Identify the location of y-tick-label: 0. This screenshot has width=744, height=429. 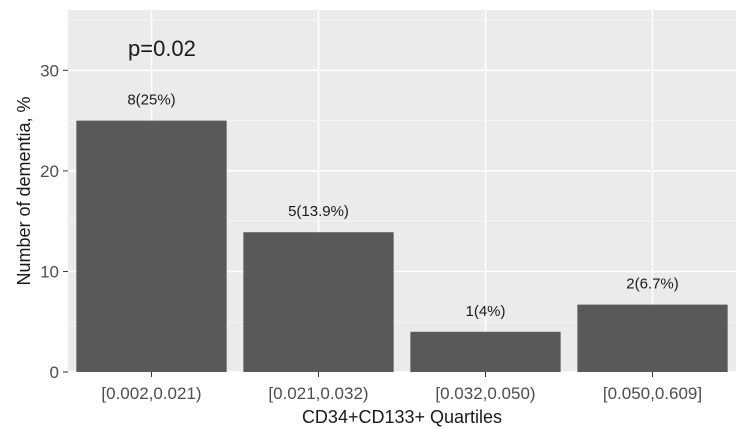
(54, 372).